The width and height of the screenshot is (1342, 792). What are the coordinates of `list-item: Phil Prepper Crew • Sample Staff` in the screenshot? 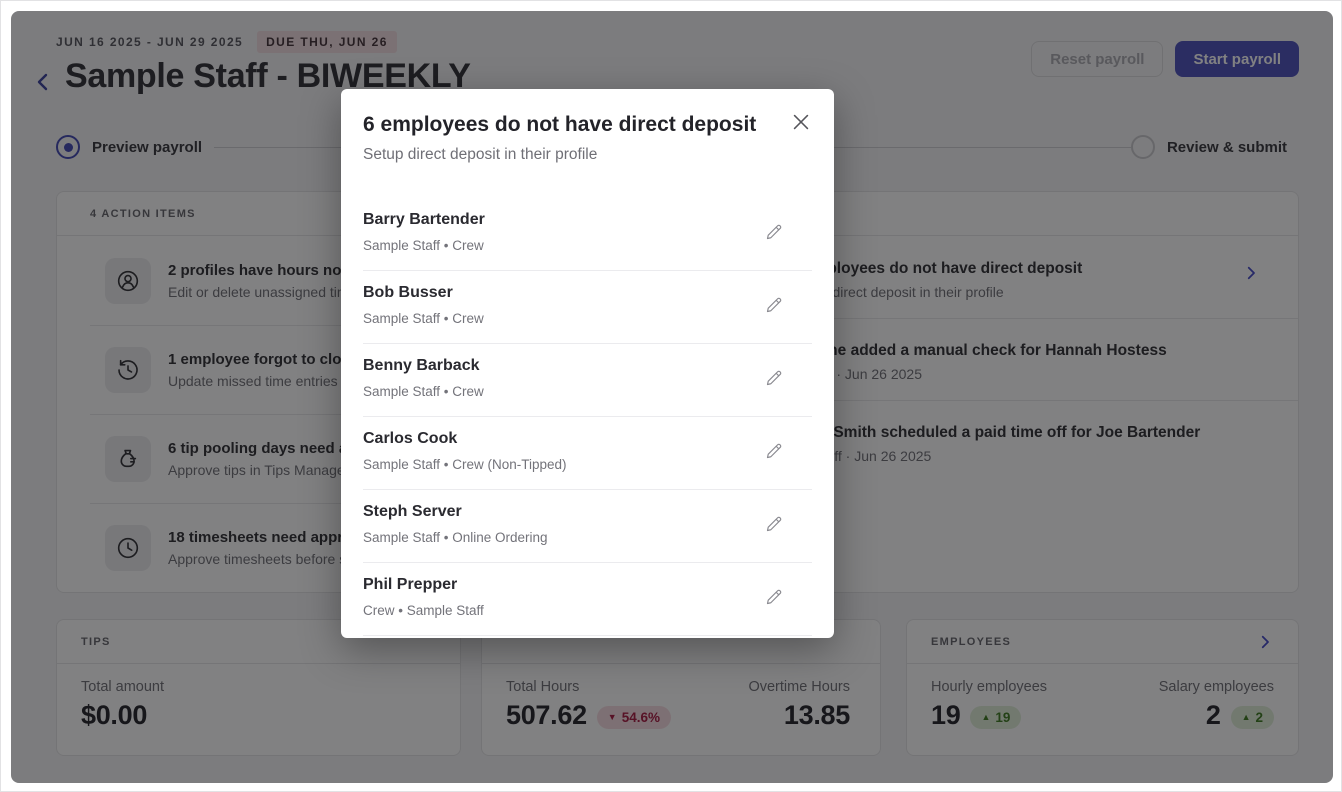 It's located at (587, 599).